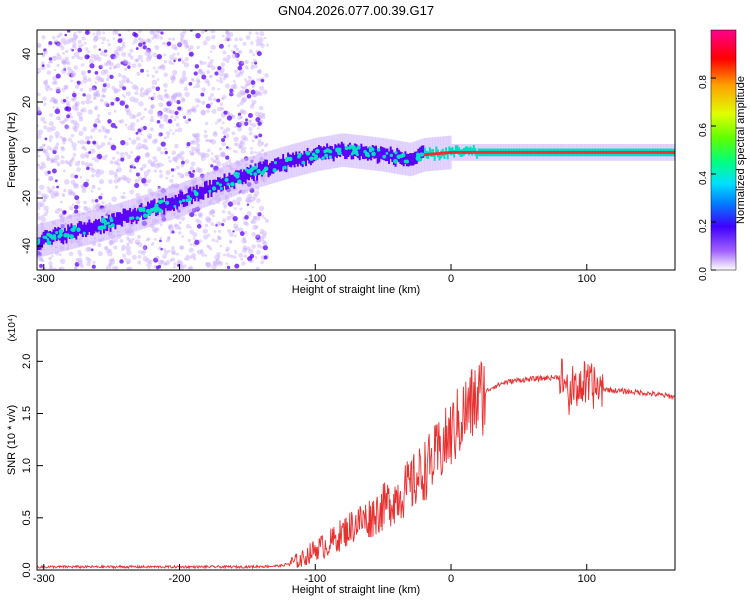 This screenshot has height=600, width=750. What do you see at coordinates (587, 279) in the screenshot?
I see `spectrogram-x-tick-label: 100` at bounding box center [587, 279].